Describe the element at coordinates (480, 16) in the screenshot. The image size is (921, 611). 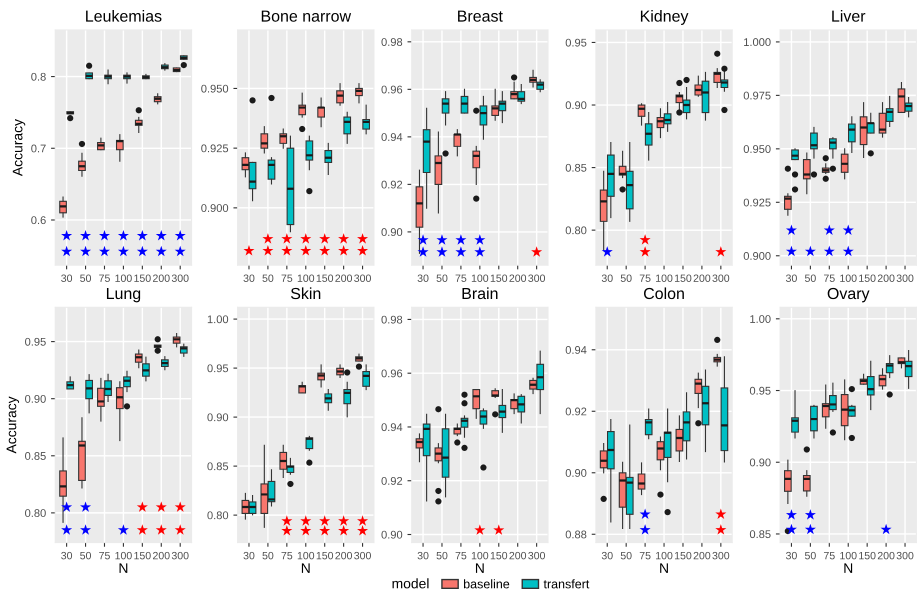
I see `chart-title: Breast` at that location.